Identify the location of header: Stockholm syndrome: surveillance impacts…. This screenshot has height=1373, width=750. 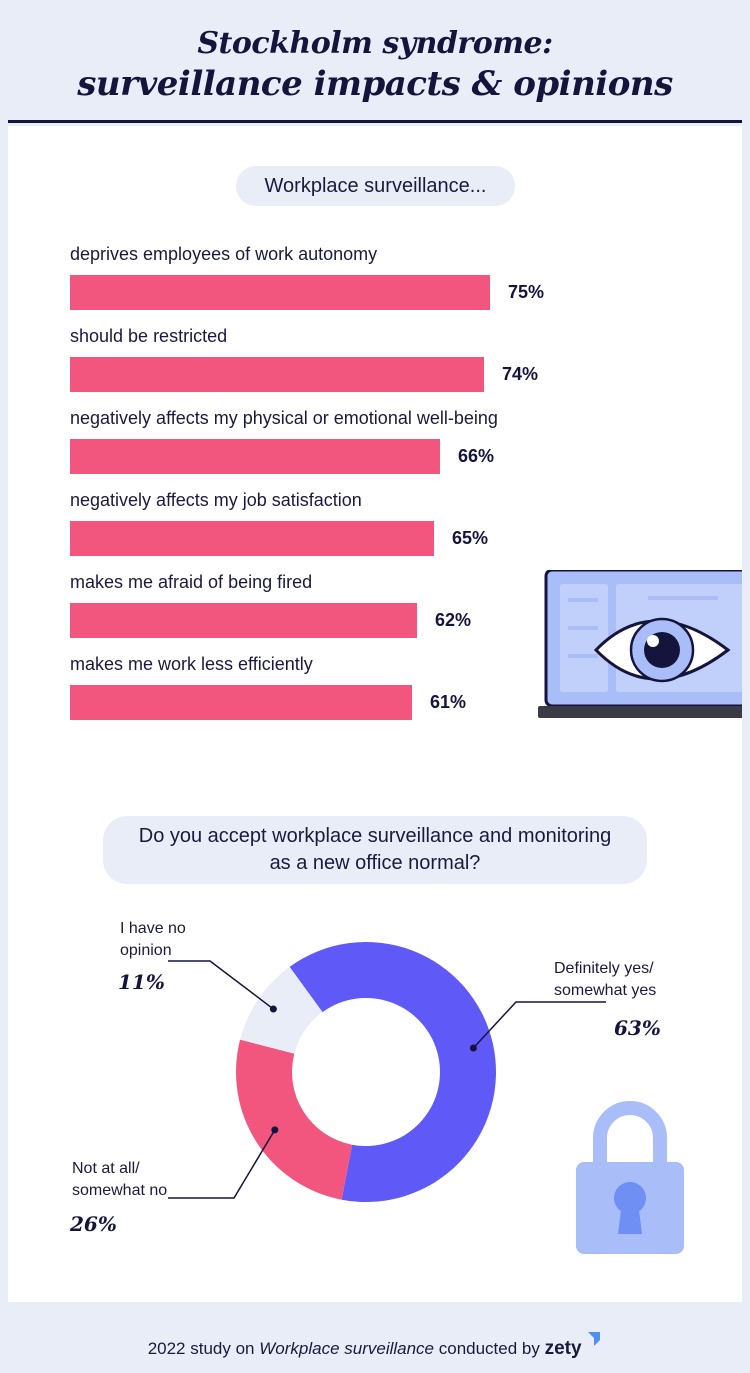
(375, 62).